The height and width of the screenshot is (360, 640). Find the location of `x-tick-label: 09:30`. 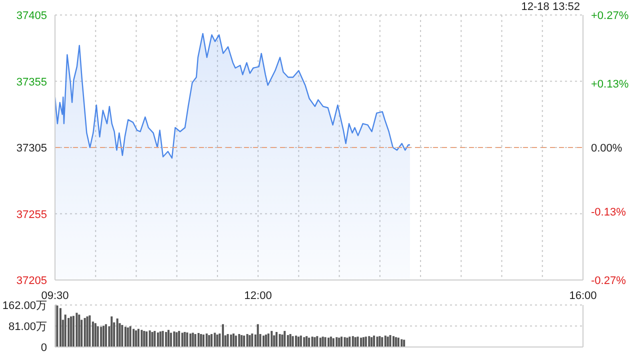

x-tick-label: 09:30 is located at coordinates (55, 296).